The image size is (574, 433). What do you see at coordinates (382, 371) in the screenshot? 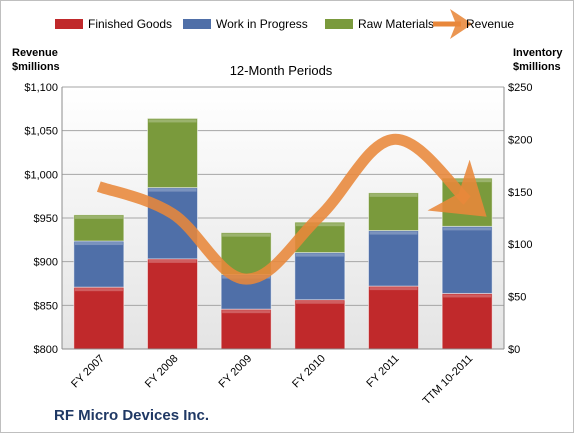
I see `x-tick-label: FY 2011` at bounding box center [382, 371].